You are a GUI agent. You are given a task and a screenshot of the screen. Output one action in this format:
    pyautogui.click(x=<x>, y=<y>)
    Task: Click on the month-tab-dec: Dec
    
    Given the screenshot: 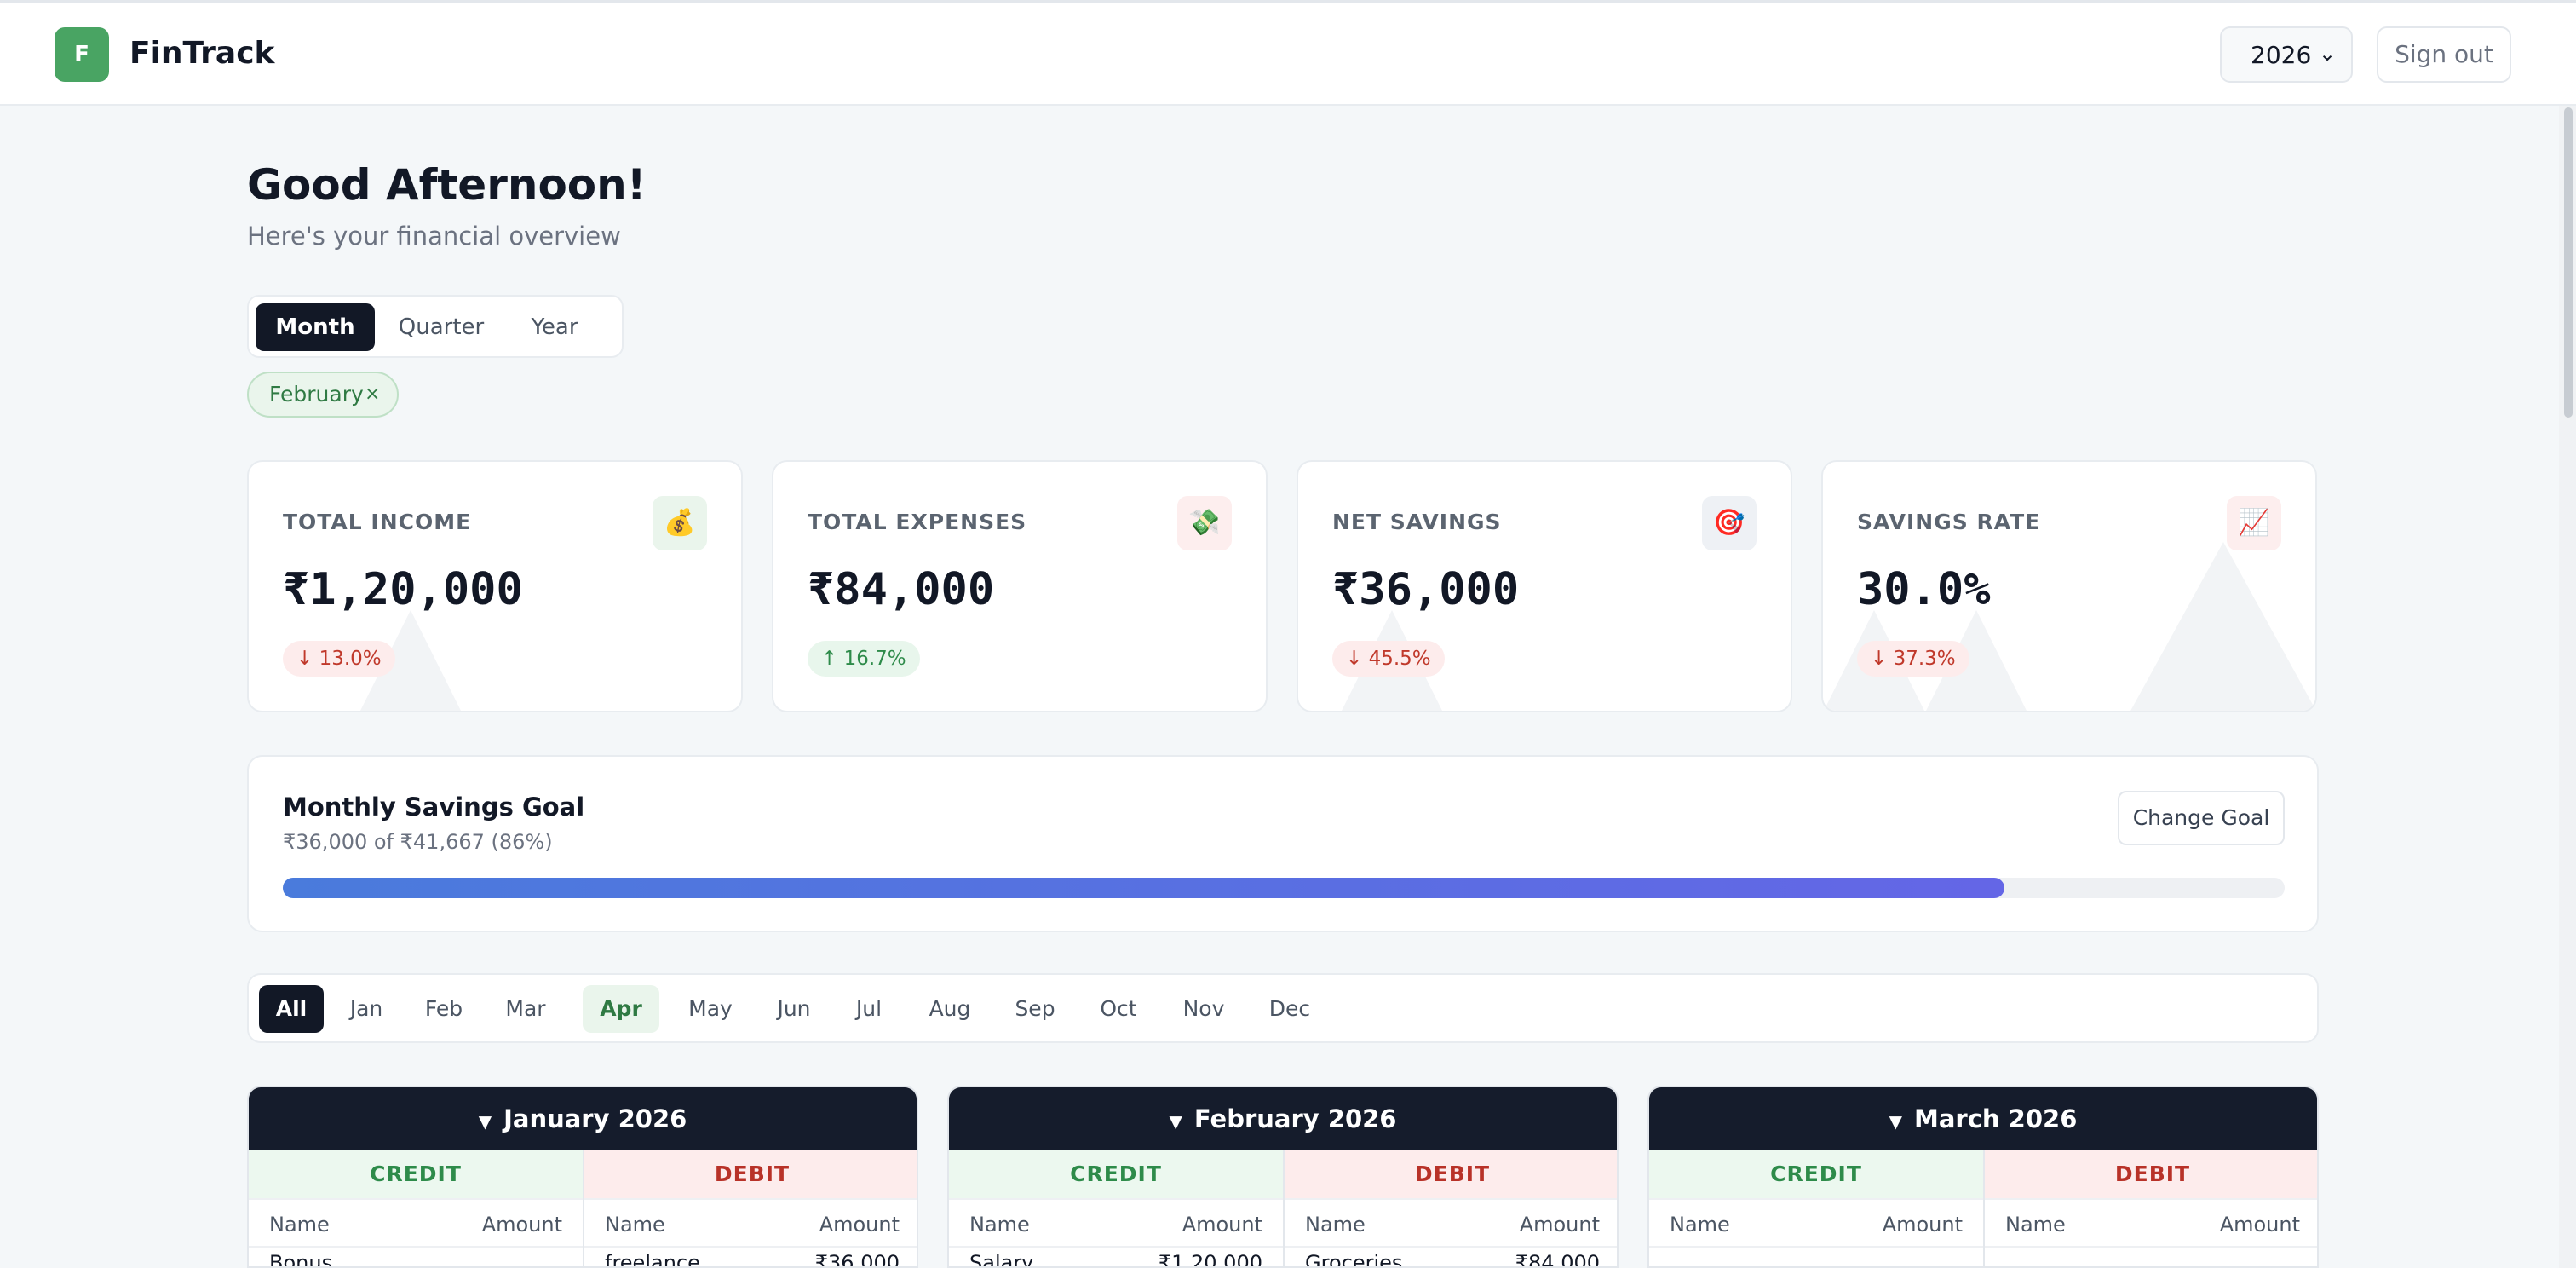 What is the action you would take?
    pyautogui.click(x=1289, y=1008)
    